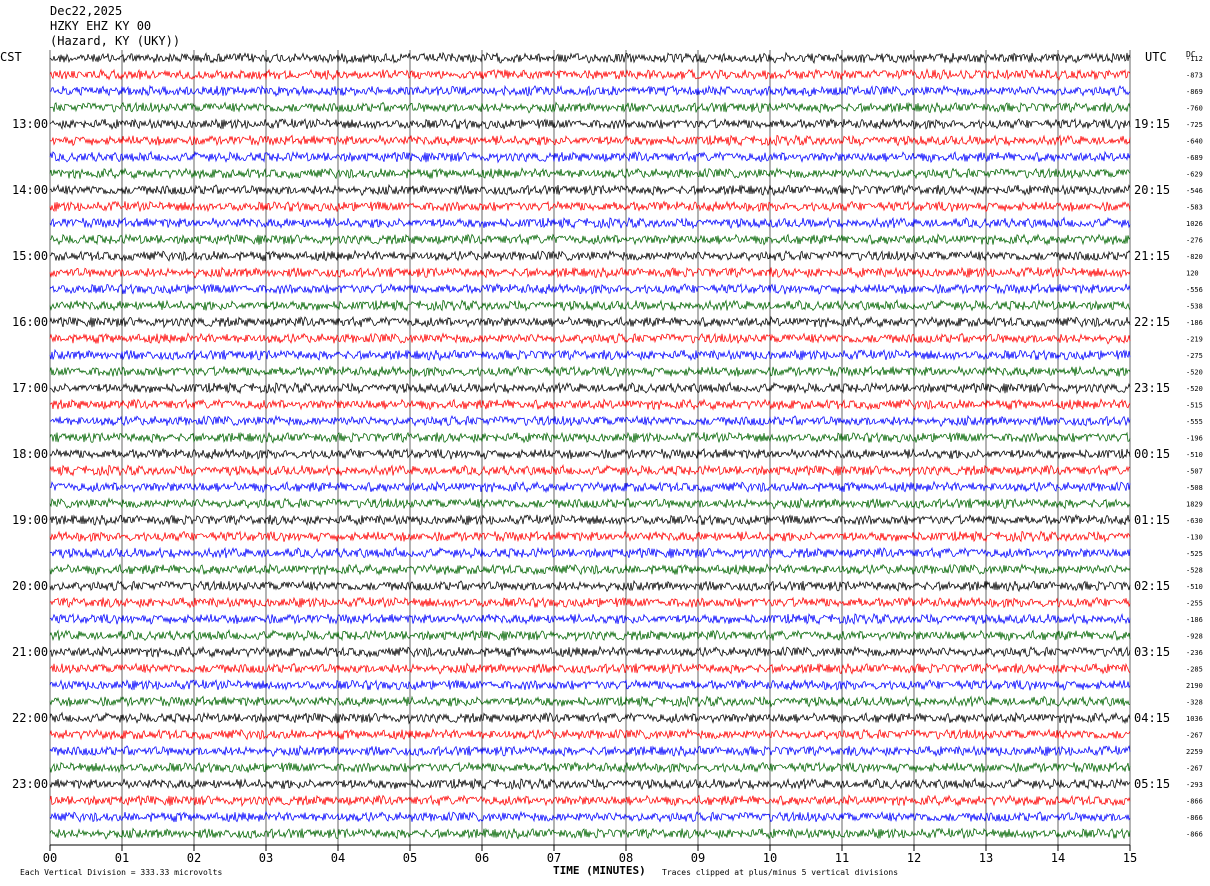  Describe the element at coordinates (30, 520) in the screenshot. I see `cst-hour-label: 19:00` at that location.